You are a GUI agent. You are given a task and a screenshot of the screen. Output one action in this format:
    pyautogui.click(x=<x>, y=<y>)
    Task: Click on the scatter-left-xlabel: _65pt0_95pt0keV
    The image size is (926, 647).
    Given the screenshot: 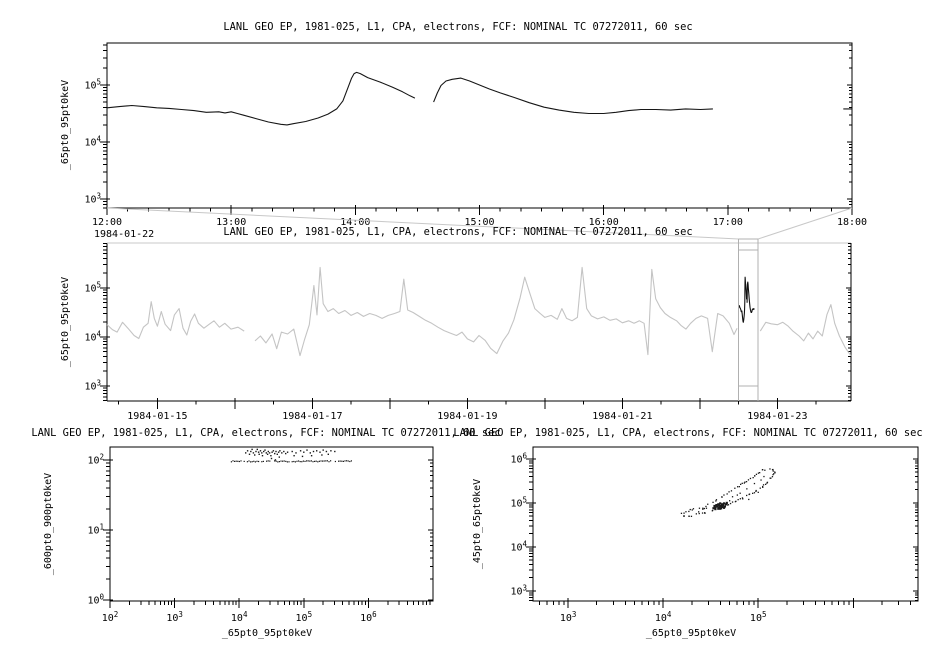 What is the action you would take?
    pyautogui.click(x=267, y=633)
    